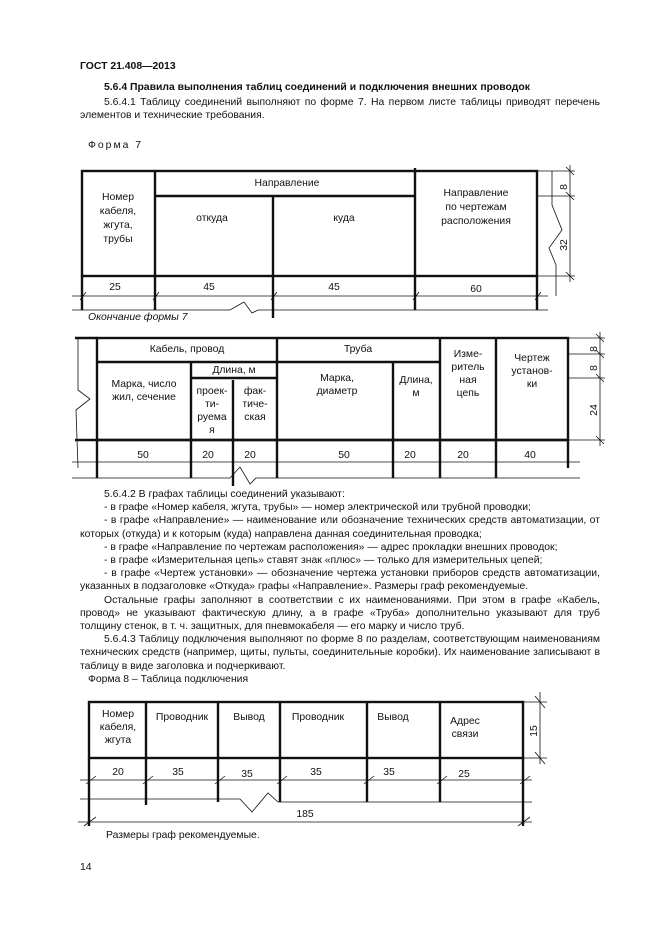 This screenshot has height=936, width=661. Describe the element at coordinates (392, 717) in the screenshot. I see `form8-terminal-2: Вывод` at that location.